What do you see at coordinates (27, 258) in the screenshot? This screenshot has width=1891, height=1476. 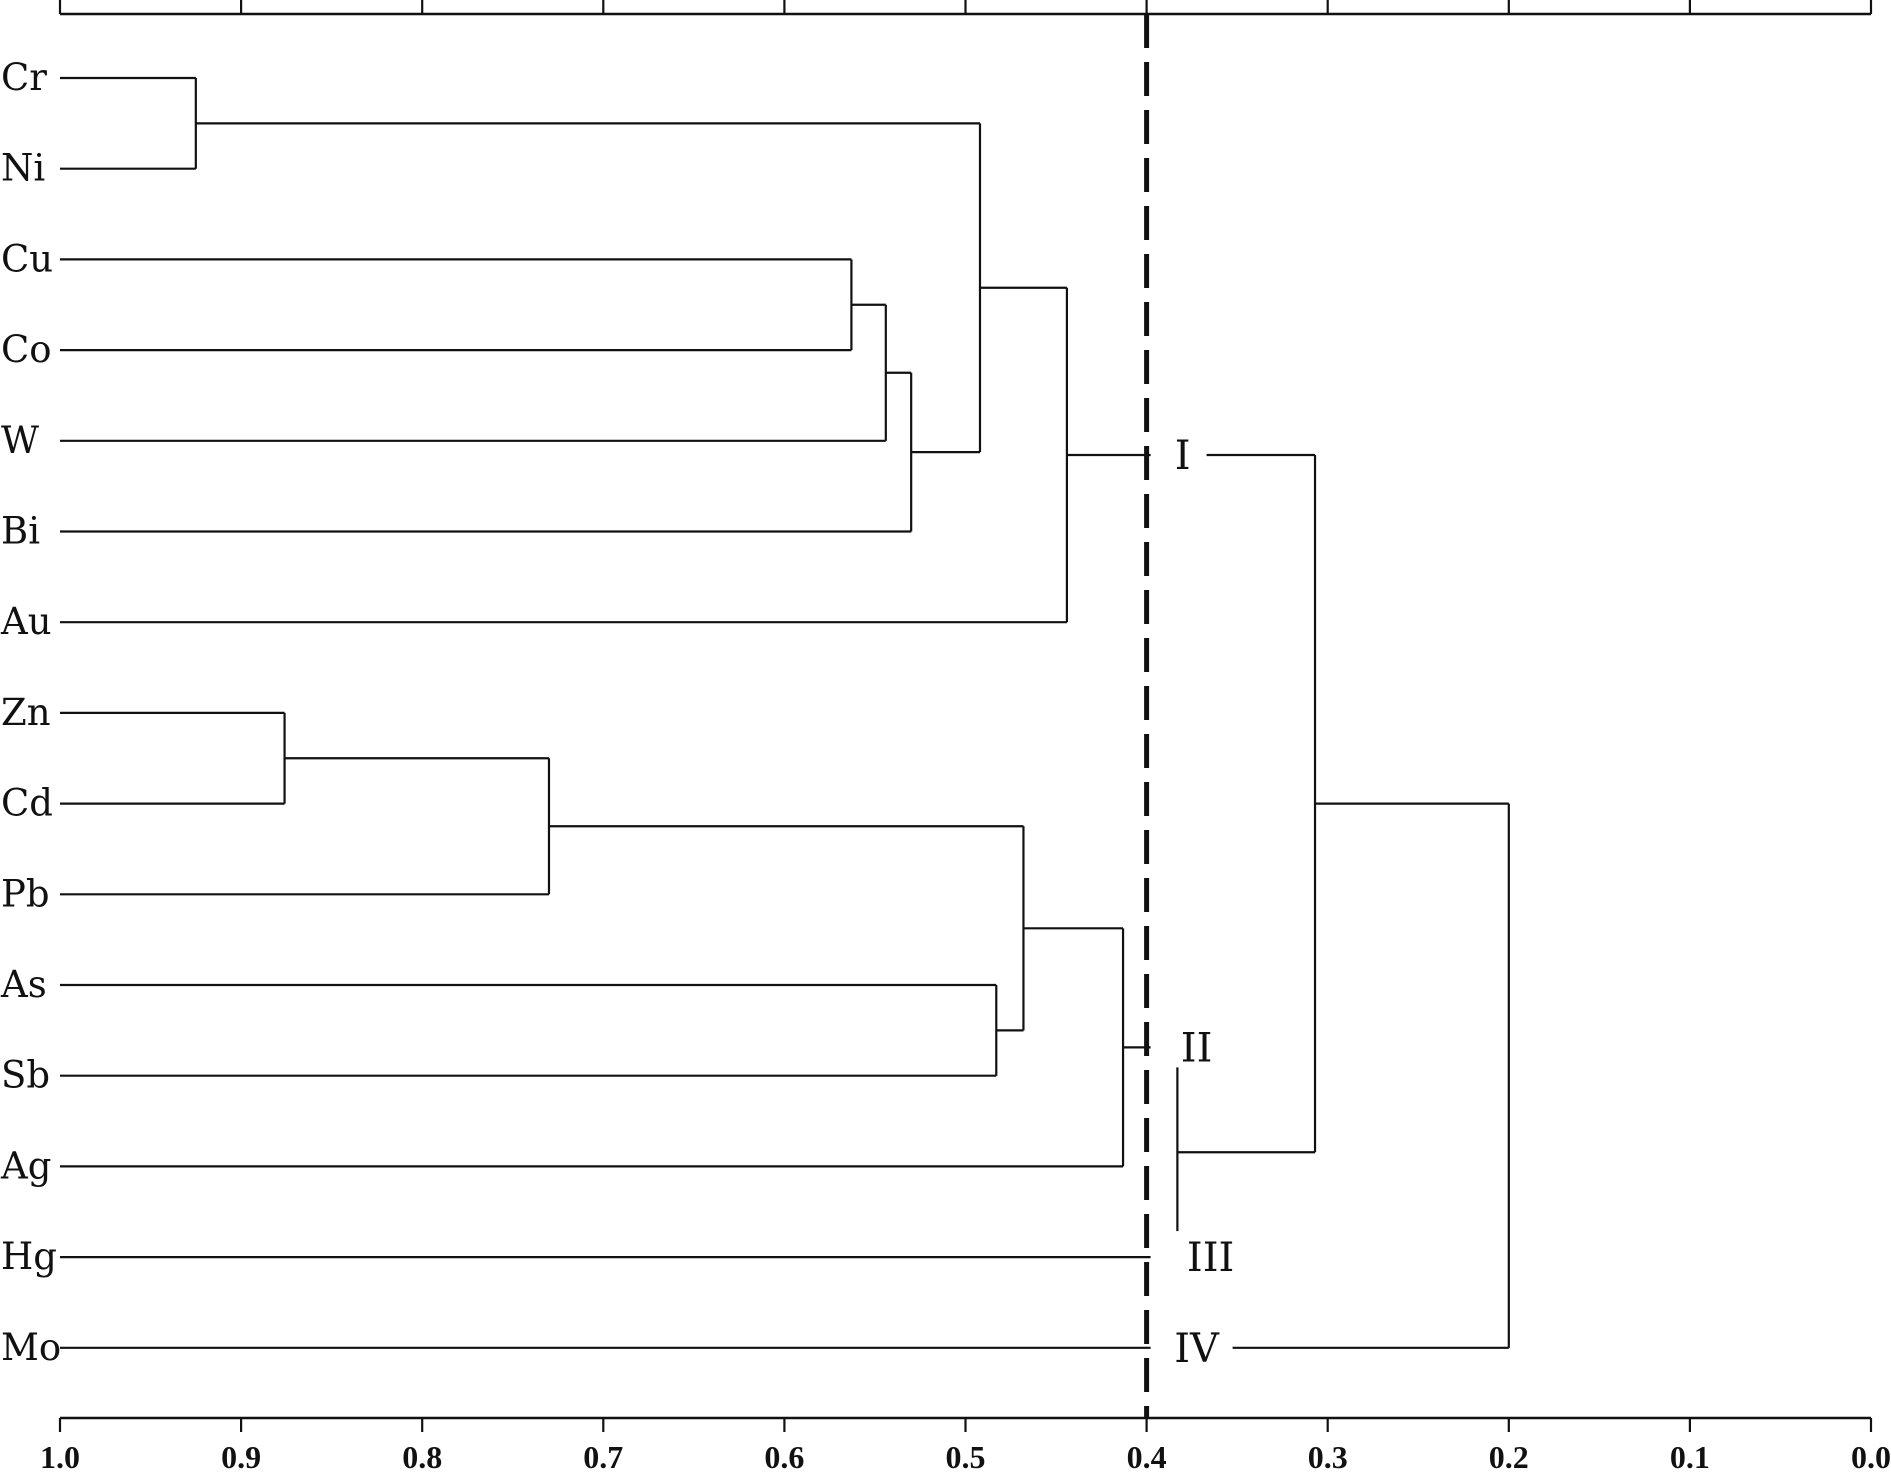 I see `leaf-label-cu: Cu` at bounding box center [27, 258].